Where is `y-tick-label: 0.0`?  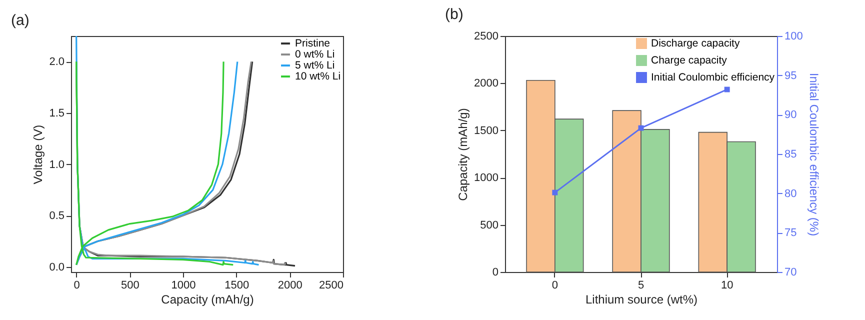 y-tick-label: 0.0 is located at coordinates (56, 267).